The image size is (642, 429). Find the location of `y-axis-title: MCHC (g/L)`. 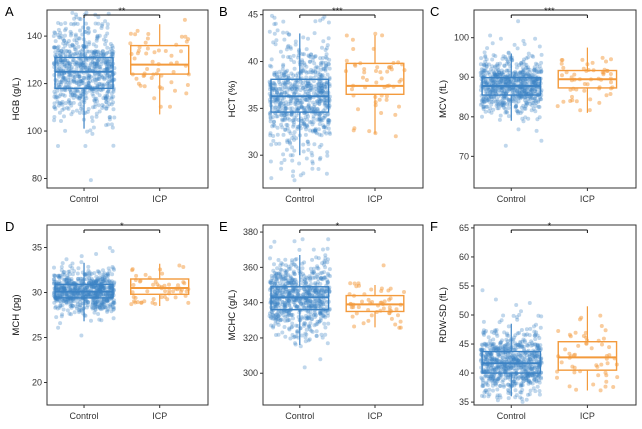

y-axis-title: MCHC (g/L) is located at coordinates (232, 315).